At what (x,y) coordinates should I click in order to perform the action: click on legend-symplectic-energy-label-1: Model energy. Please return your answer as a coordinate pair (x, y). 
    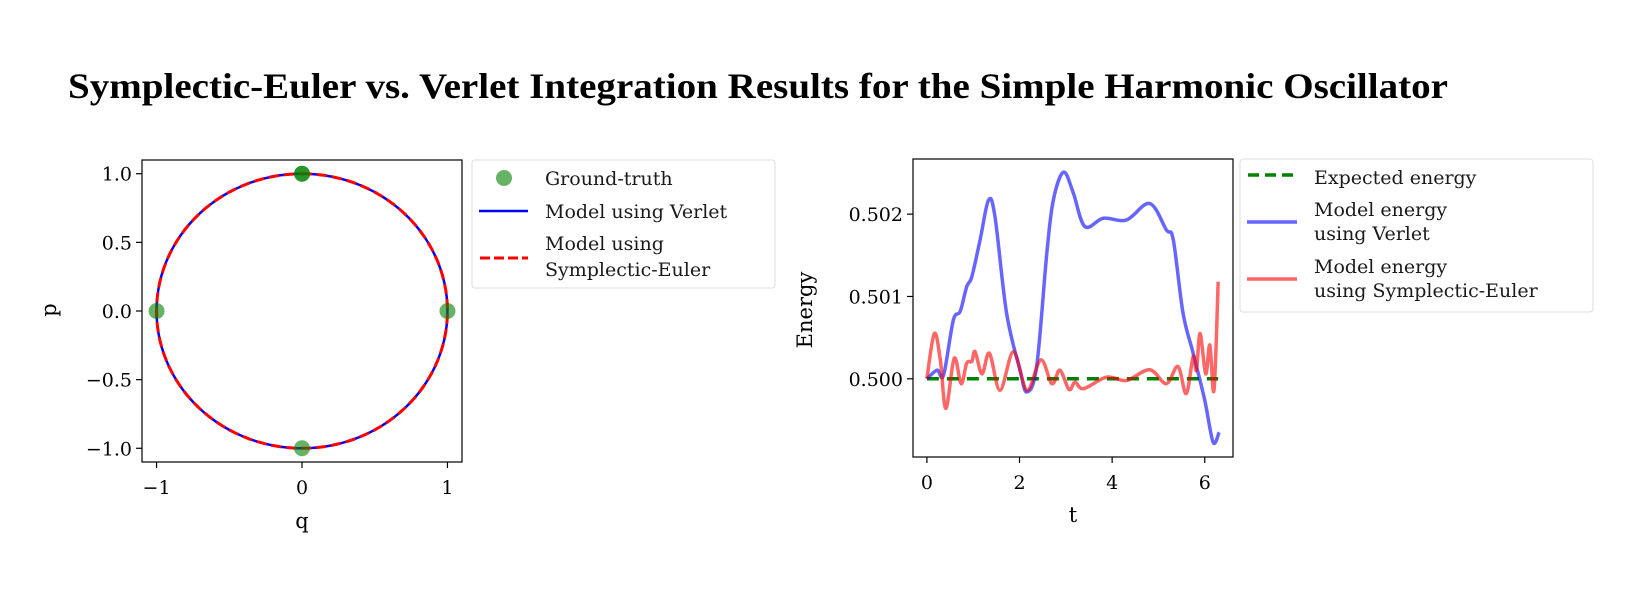
    Looking at the image, I should click on (1380, 267).